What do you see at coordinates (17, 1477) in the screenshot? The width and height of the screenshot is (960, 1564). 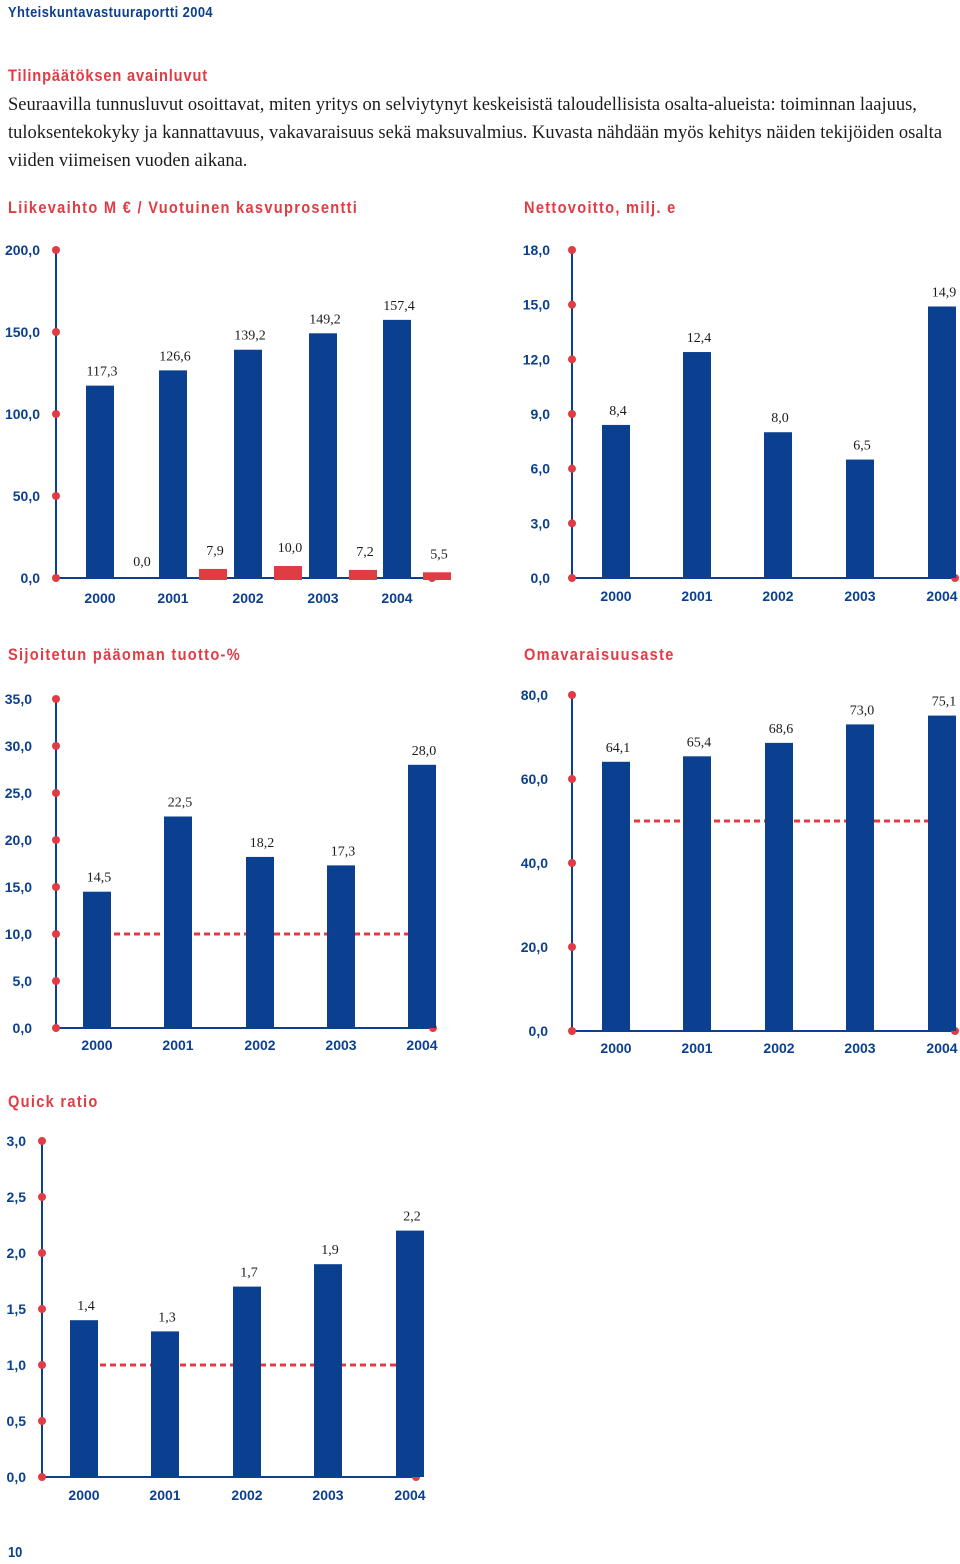 I see `quickratio-tick-label: 0,0` at bounding box center [17, 1477].